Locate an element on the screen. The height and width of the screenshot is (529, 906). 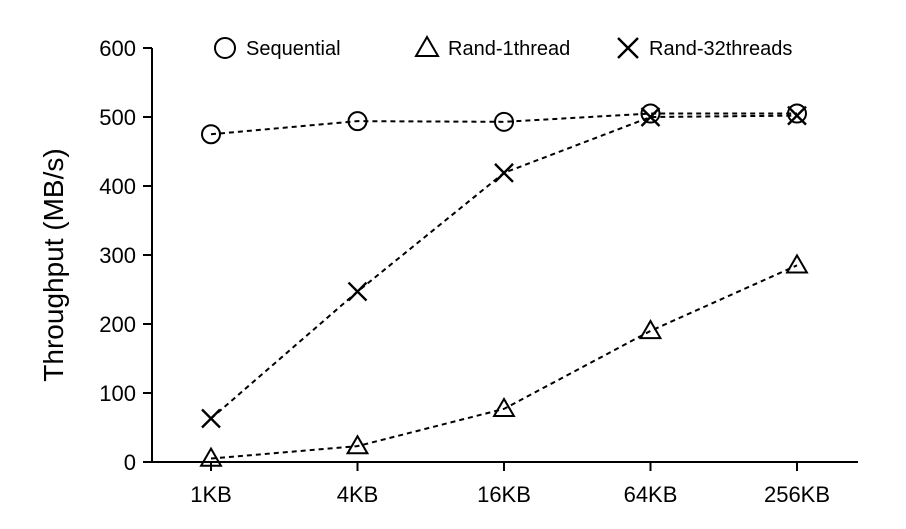
y-ticks: 0 100 200 300 400 500 600 is located at coordinates (125, 255).